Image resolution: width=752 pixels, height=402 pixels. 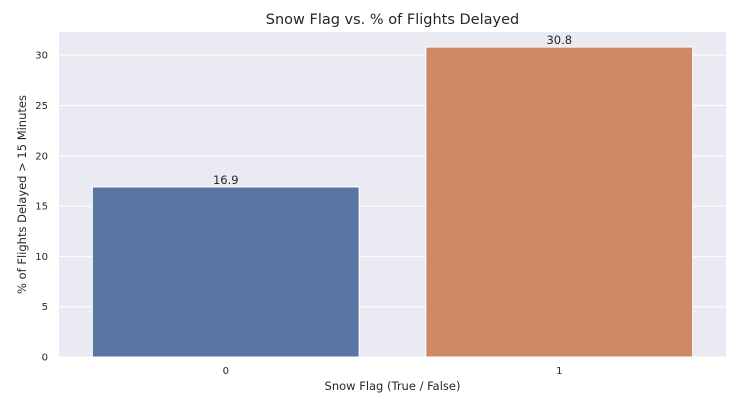 What do you see at coordinates (226, 371) in the screenshot?
I see `x-tick-label: 0` at bounding box center [226, 371].